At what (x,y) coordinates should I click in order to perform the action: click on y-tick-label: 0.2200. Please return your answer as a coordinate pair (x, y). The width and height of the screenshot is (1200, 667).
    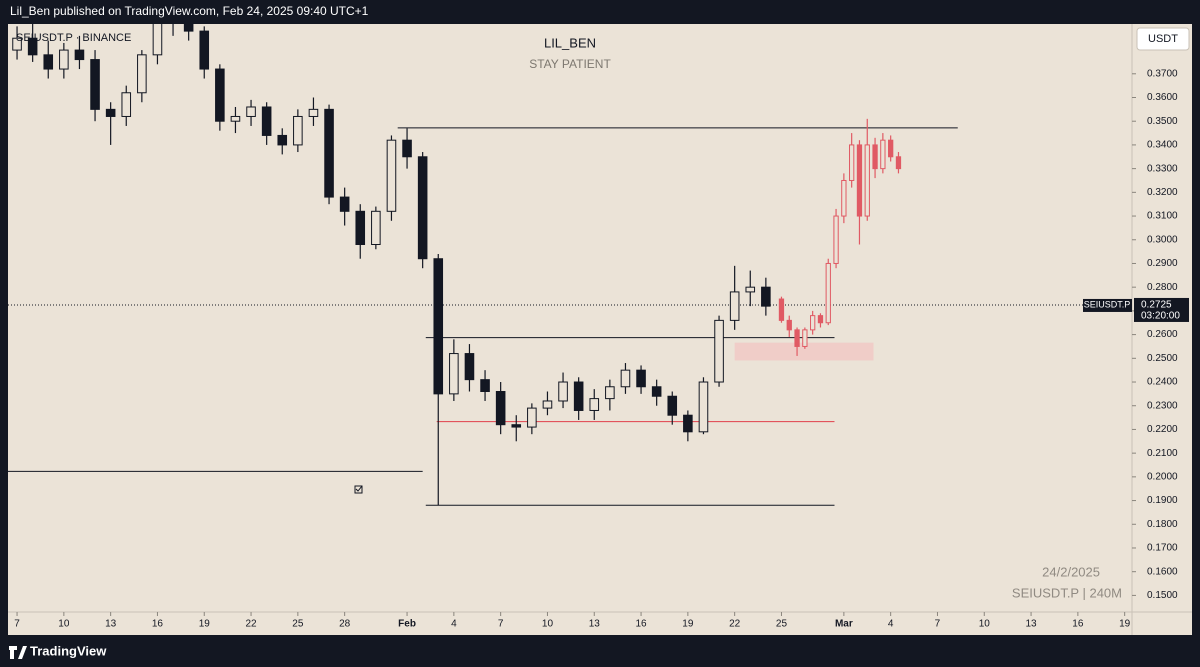
    Looking at the image, I should click on (1162, 429).